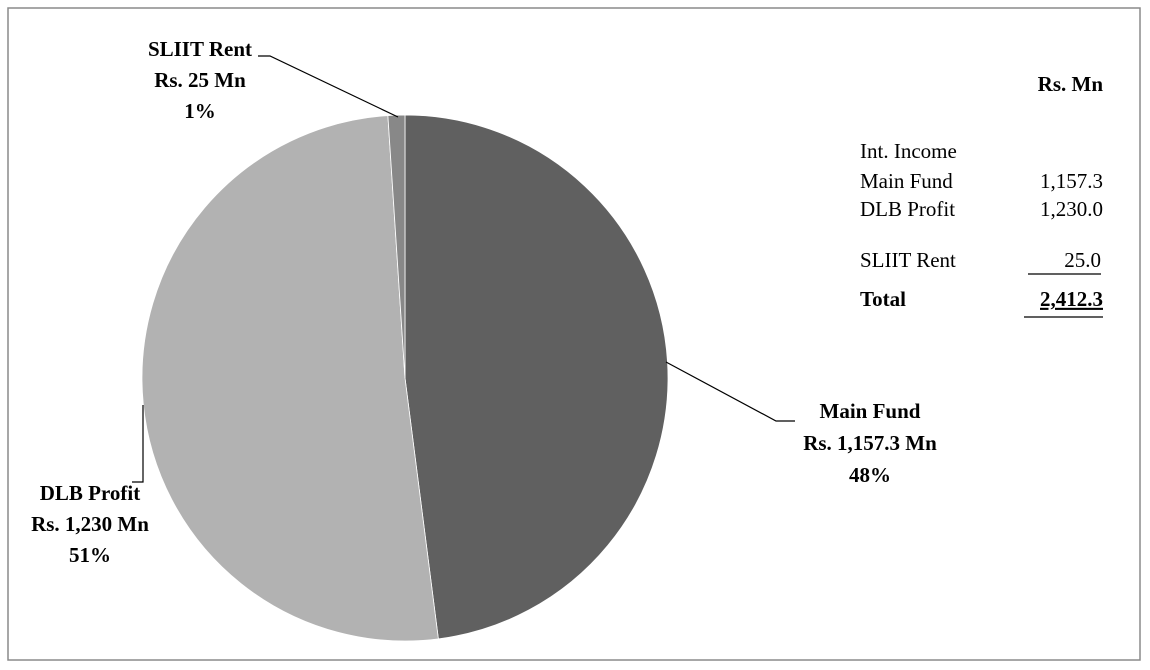 The height and width of the screenshot is (670, 1150). What do you see at coordinates (1071, 181) in the screenshot?
I see `table-row-value: 1,157.3` at bounding box center [1071, 181].